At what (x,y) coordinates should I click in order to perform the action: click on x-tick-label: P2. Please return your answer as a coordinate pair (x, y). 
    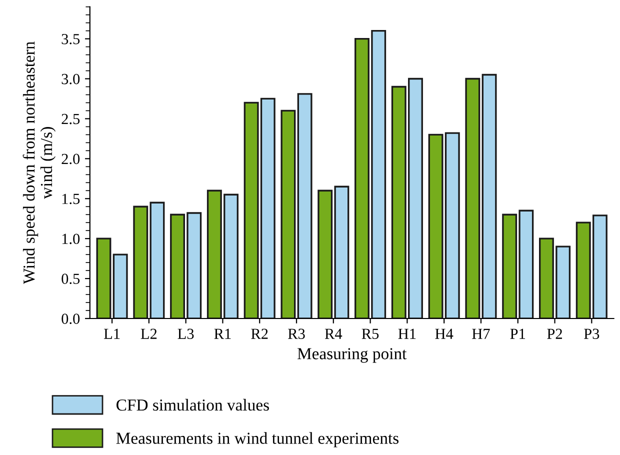
    Looking at the image, I should click on (554, 333).